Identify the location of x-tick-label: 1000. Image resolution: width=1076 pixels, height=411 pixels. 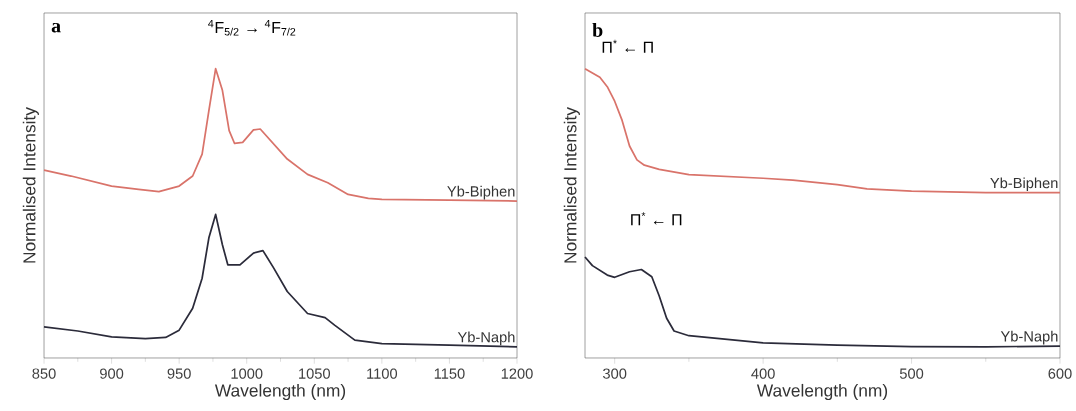
(247, 373).